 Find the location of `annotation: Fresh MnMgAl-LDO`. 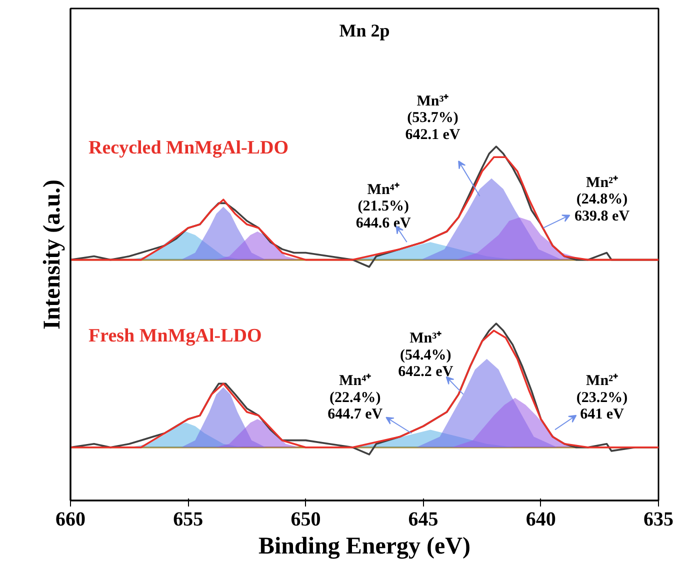

annotation: Fresh MnMgAl-LDO is located at coordinates (175, 336).